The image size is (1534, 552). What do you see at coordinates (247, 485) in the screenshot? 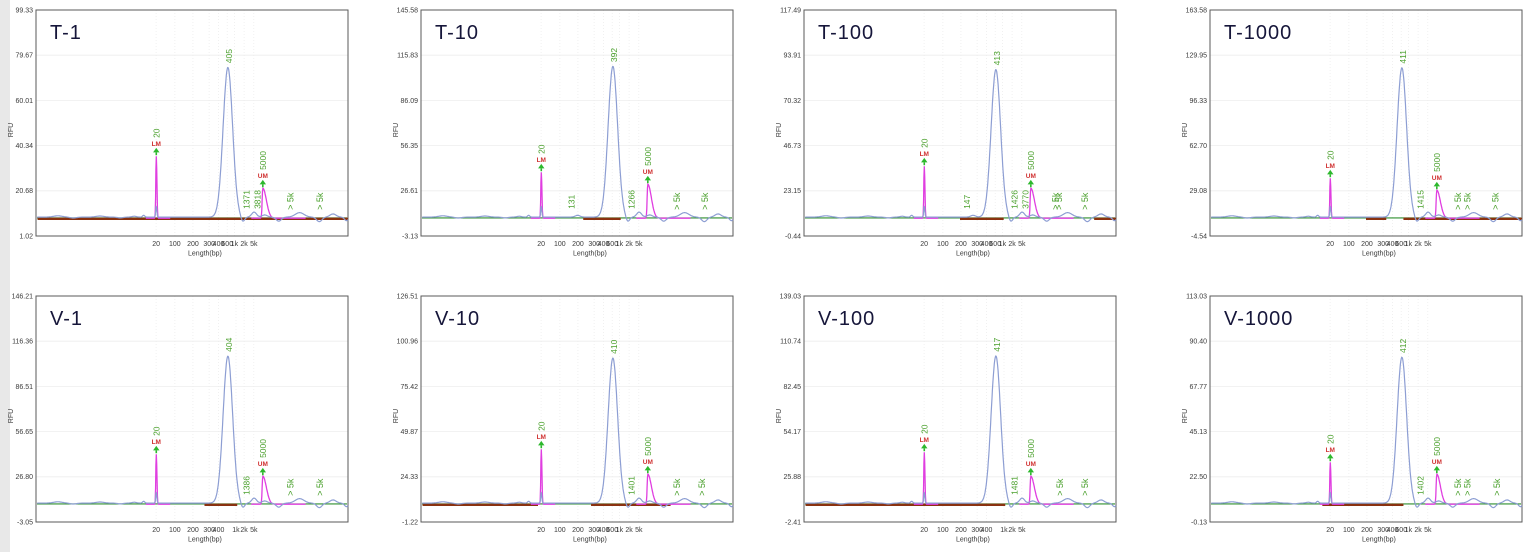
I see `minor-peak-label: 1386` at bounding box center [247, 485].